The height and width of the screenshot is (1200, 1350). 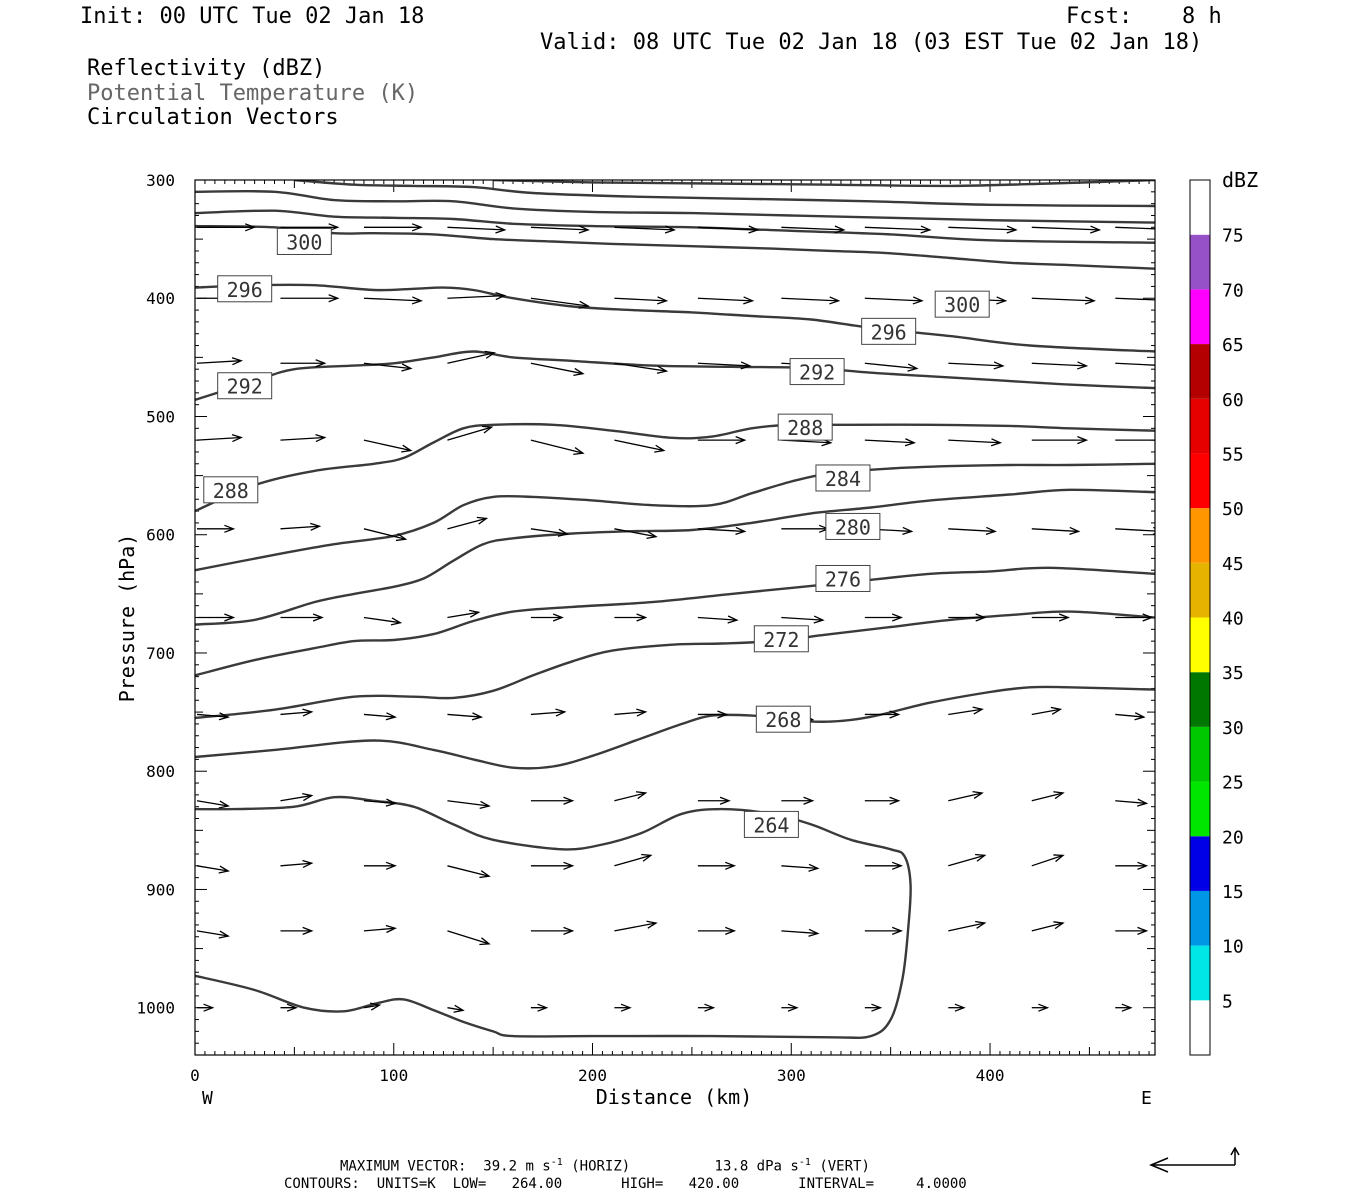 What do you see at coordinates (1194, 1159) in the screenshot?
I see `reference-vector-icon` at bounding box center [1194, 1159].